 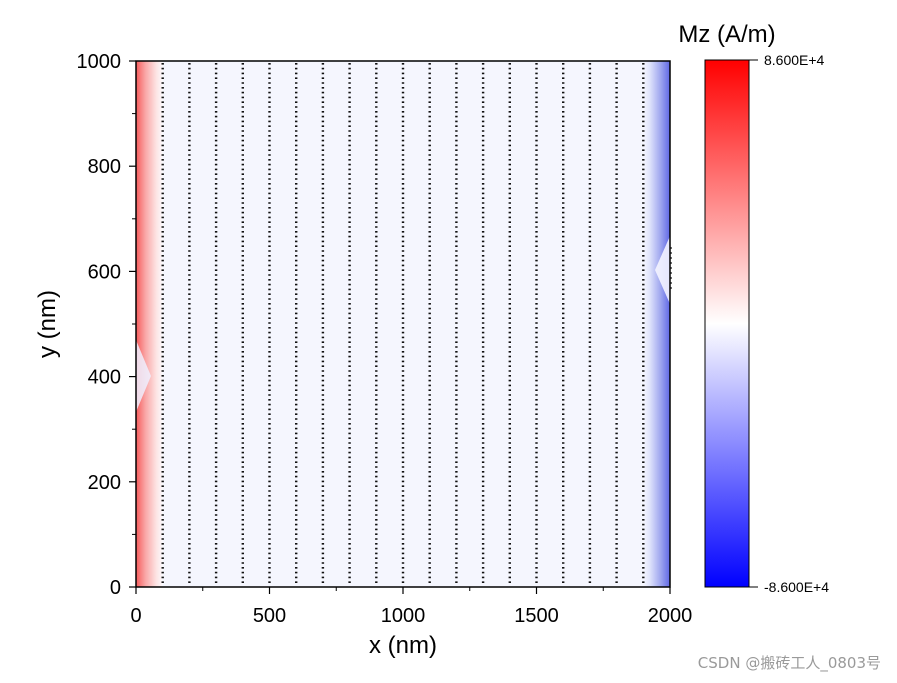 I want to click on x-axis: 0 500 1000 1500 2000, so click(x=411, y=607).